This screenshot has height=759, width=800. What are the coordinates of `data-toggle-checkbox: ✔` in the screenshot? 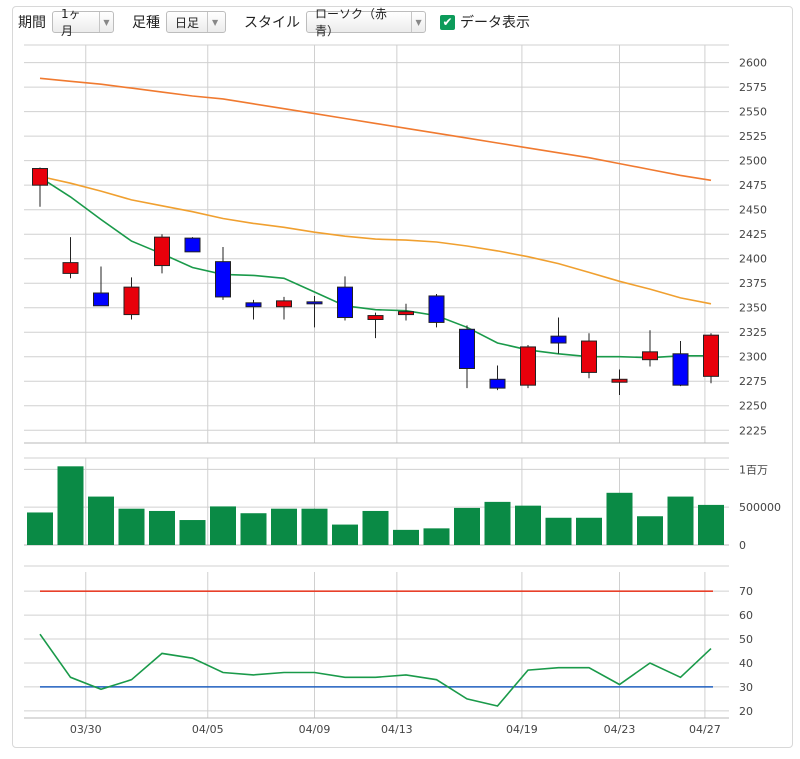 It's located at (447, 22).